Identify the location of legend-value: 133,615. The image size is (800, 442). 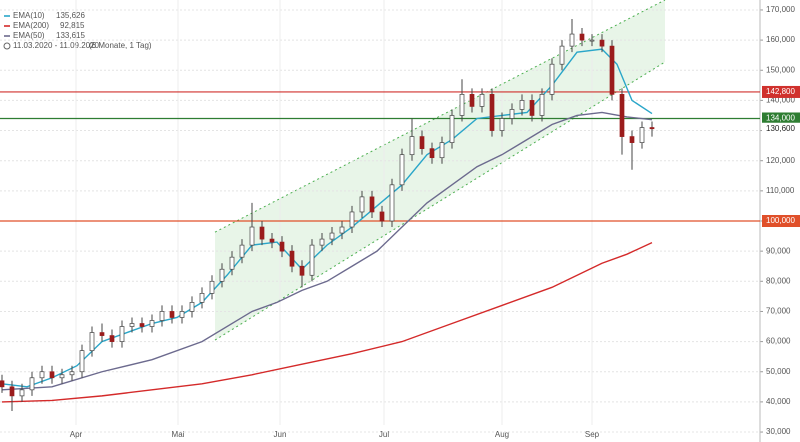
(70, 35).